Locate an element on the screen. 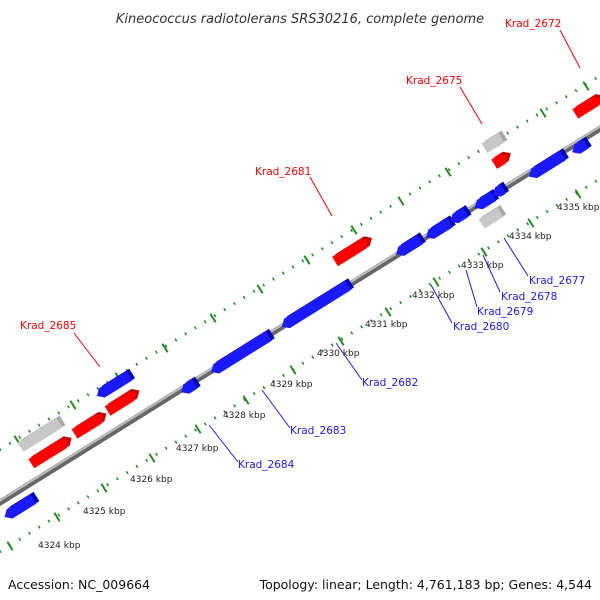  tick-label-4330: 4330 kbp is located at coordinates (338, 354).